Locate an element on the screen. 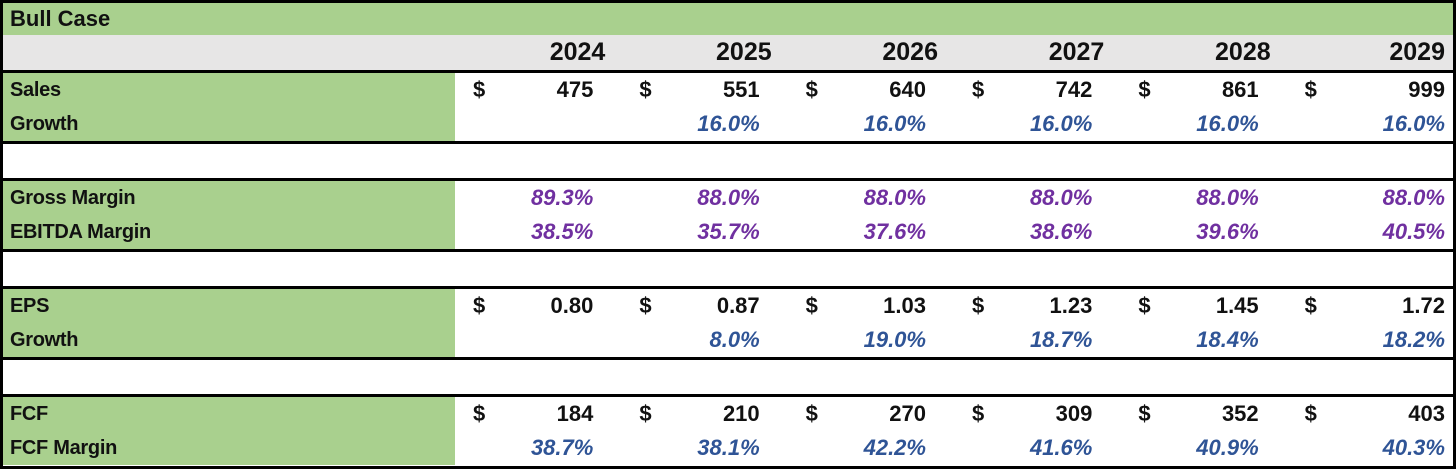 The width and height of the screenshot is (1456, 469). cell-value: 640 is located at coordinates (907, 89).